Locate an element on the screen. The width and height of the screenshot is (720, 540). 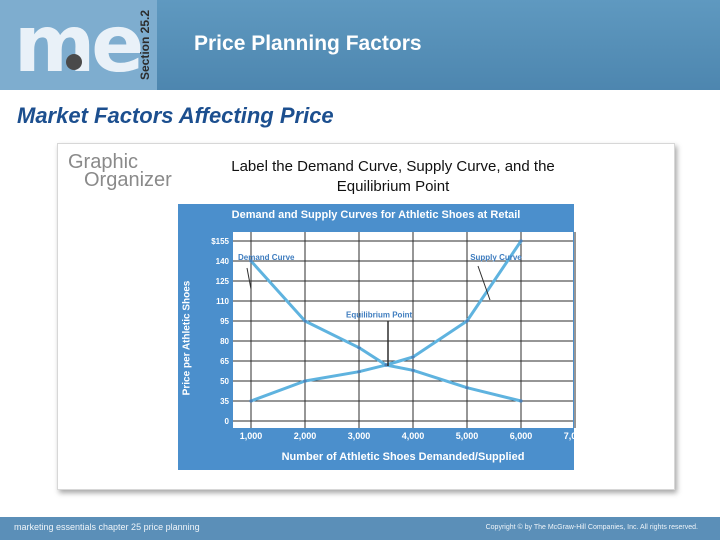
y-tick-label: 80 is located at coordinates (224, 341).